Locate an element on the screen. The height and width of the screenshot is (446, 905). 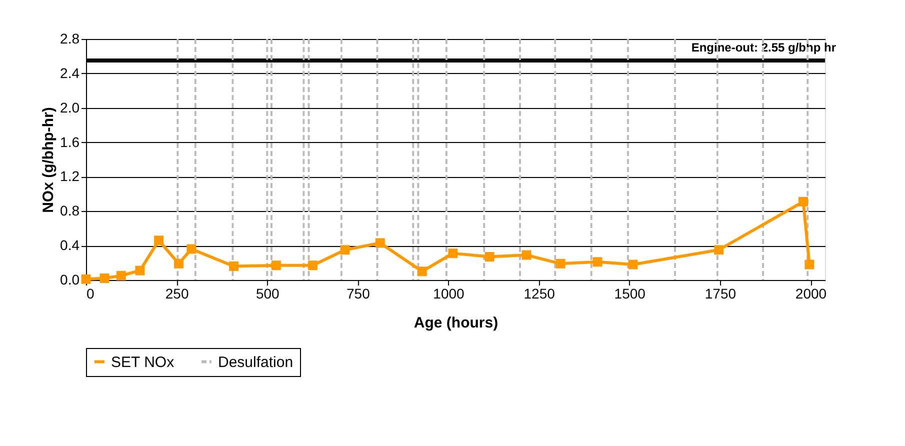
y-tick-label: 2.0 is located at coordinates (70, 107).